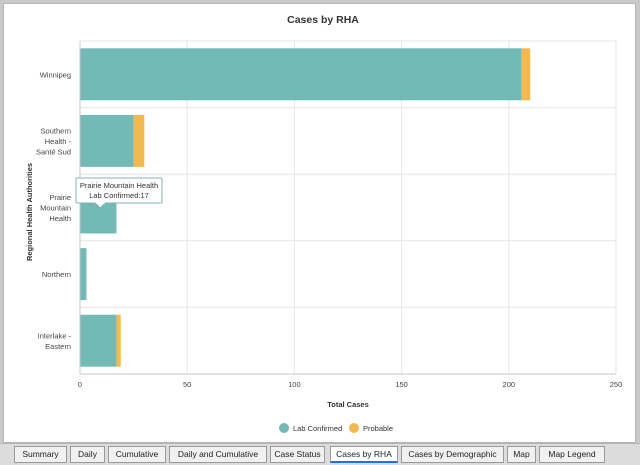 The image size is (640, 465). Describe the element at coordinates (137, 454) in the screenshot. I see `tab-cumulative: Cumulative` at that location.